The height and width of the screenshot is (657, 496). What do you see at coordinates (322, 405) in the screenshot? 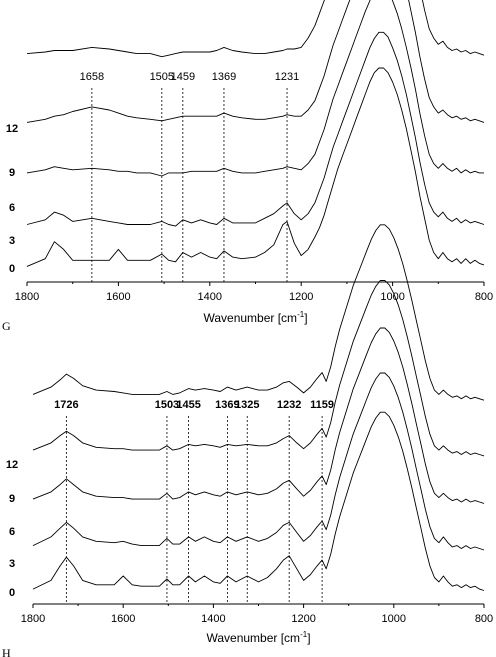
I see `annotation-label-1159: 1159` at bounding box center [322, 405].